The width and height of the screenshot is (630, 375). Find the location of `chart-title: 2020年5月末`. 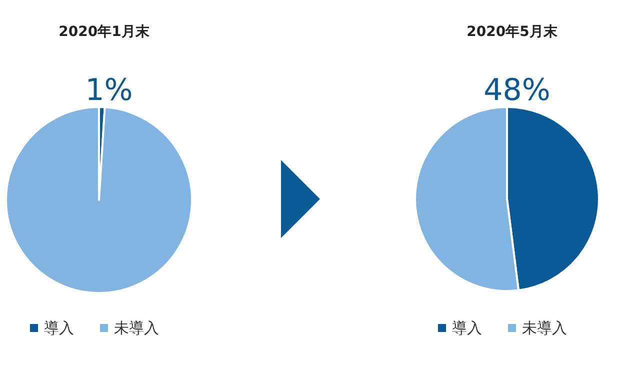

chart-title: 2020年5月末 is located at coordinates (512, 32).